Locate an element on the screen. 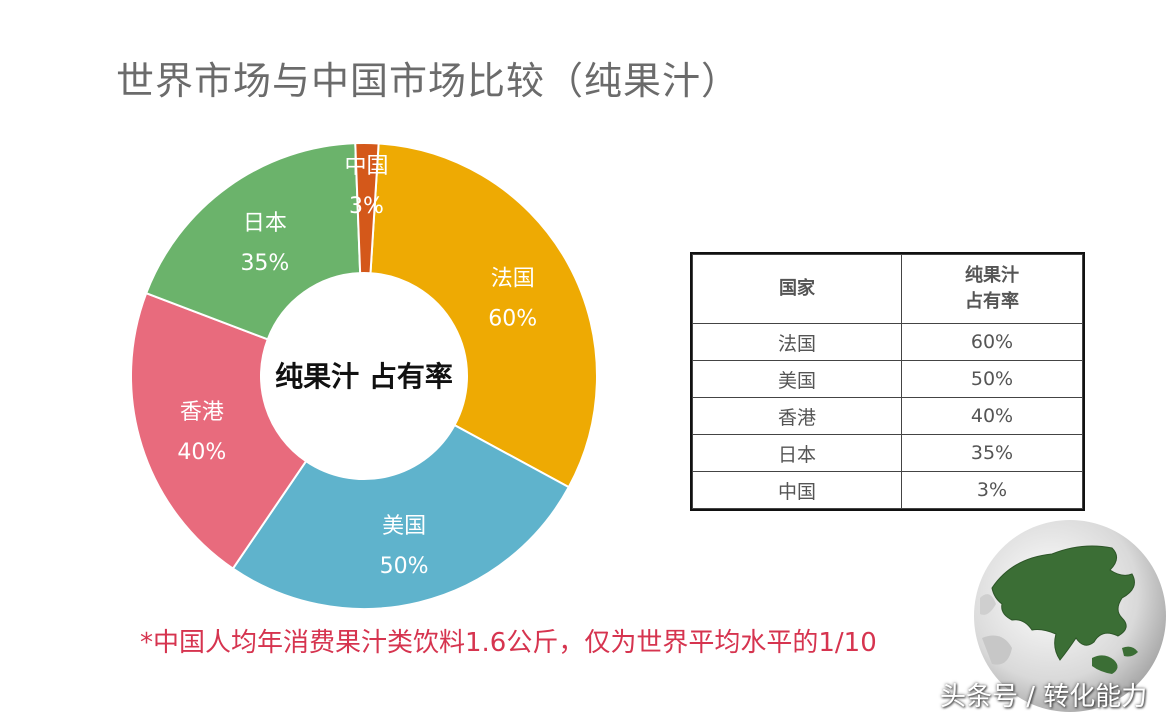 The height and width of the screenshot is (718, 1172). slice-name-label: 美国 is located at coordinates (404, 526).